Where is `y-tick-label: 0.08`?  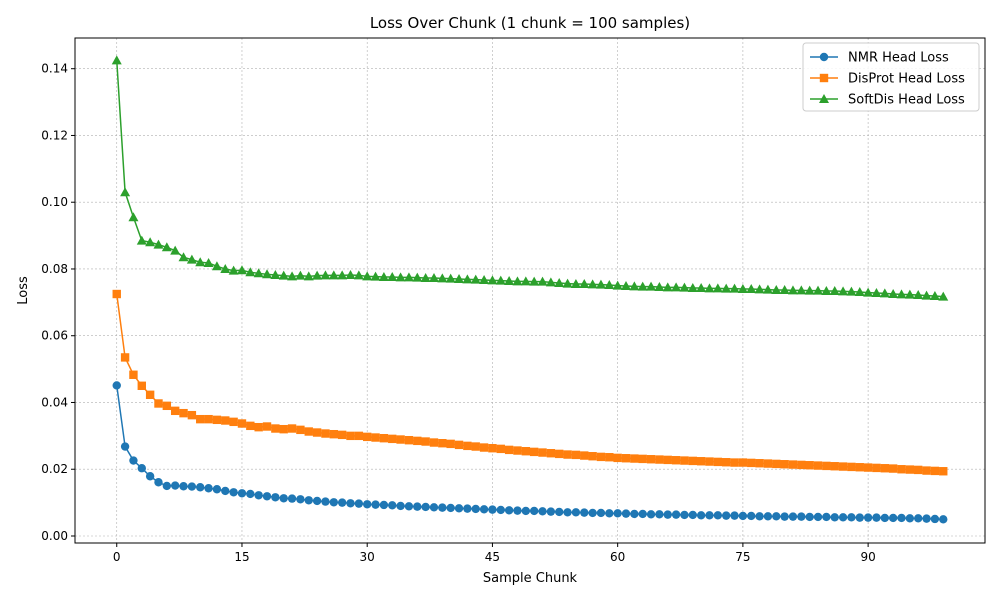 y-tick-label: 0.08 is located at coordinates (54, 269).